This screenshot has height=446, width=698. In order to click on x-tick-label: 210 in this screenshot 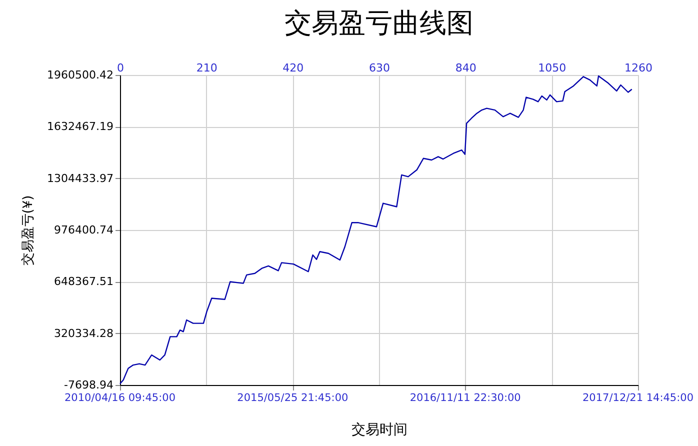, I will do `click(207, 68)`.